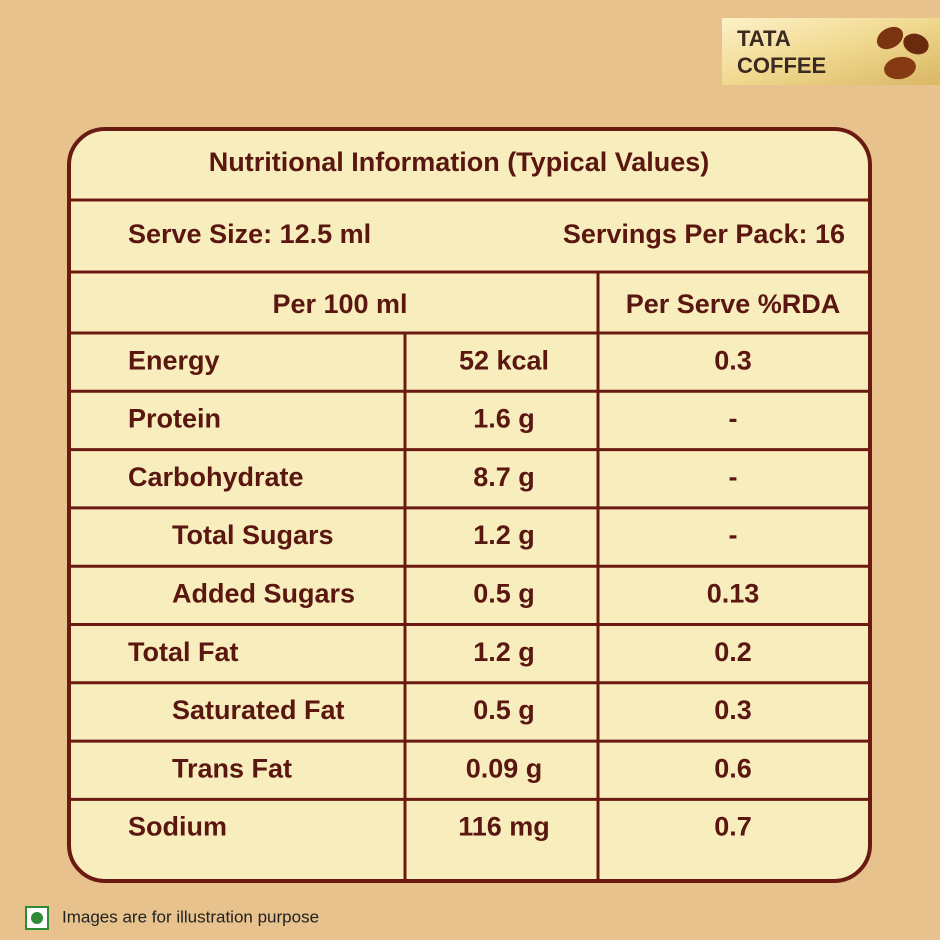 This screenshot has height=945, width=940. What do you see at coordinates (190, 916) in the screenshot?
I see `footer-note: Images are for illustration purpose` at bounding box center [190, 916].